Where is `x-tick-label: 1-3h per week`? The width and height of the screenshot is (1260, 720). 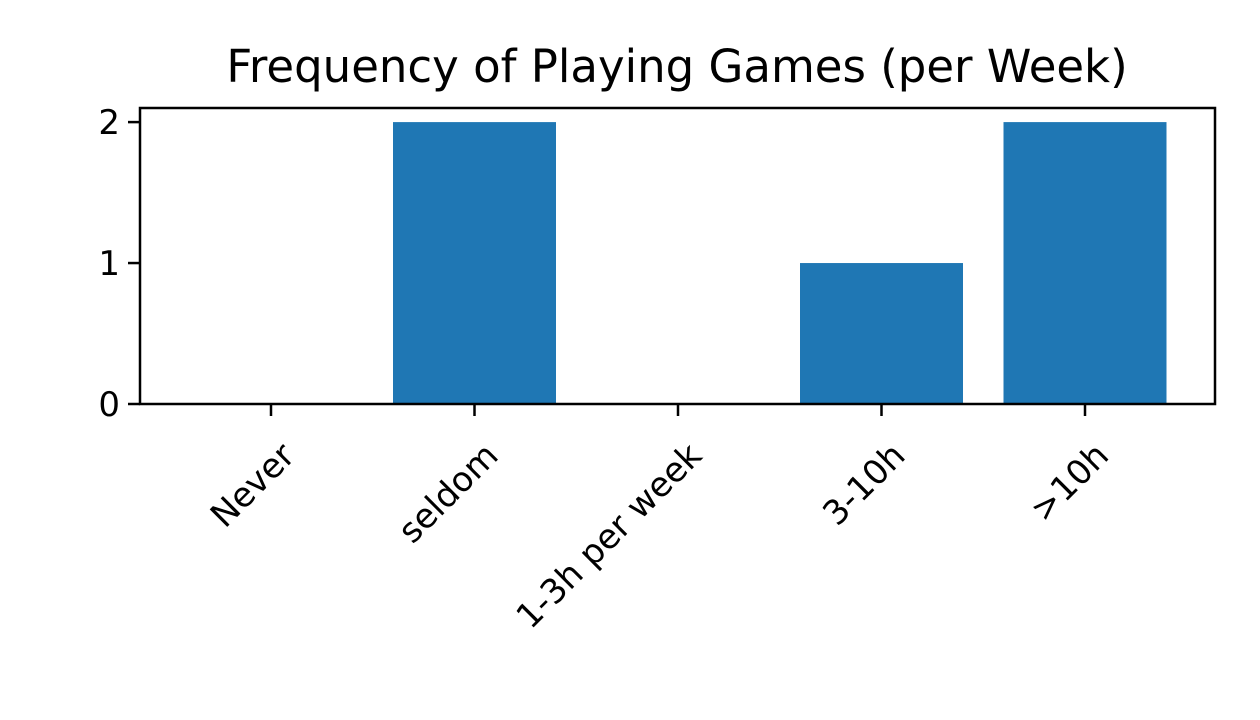
x-tick-label: 1-3h per week is located at coordinates (609, 535).